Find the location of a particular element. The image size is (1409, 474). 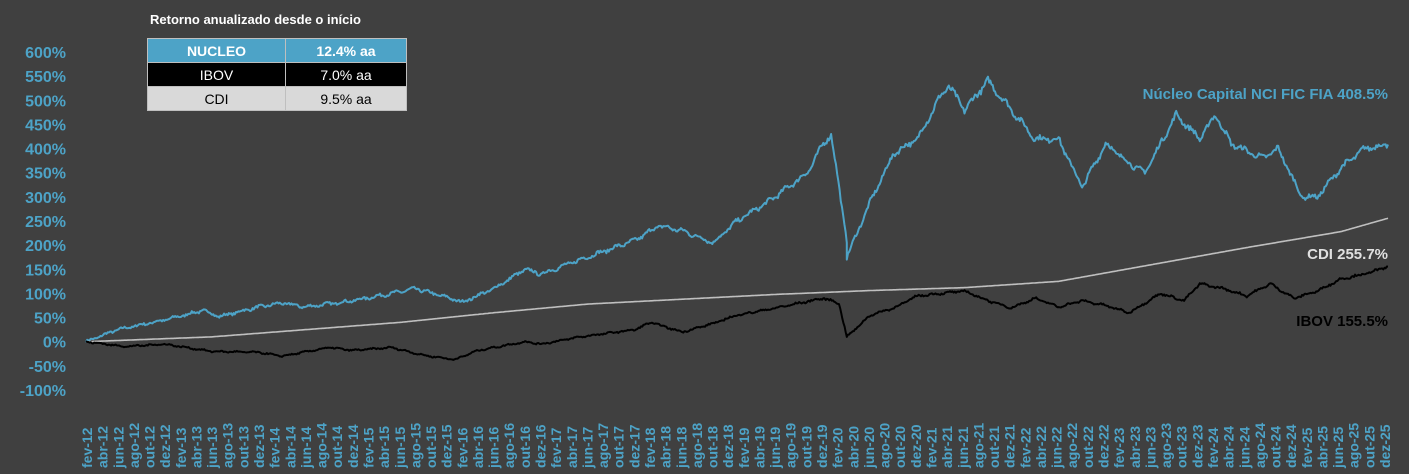

x-tick-label: abr-22 is located at coordinates (1041, 447).